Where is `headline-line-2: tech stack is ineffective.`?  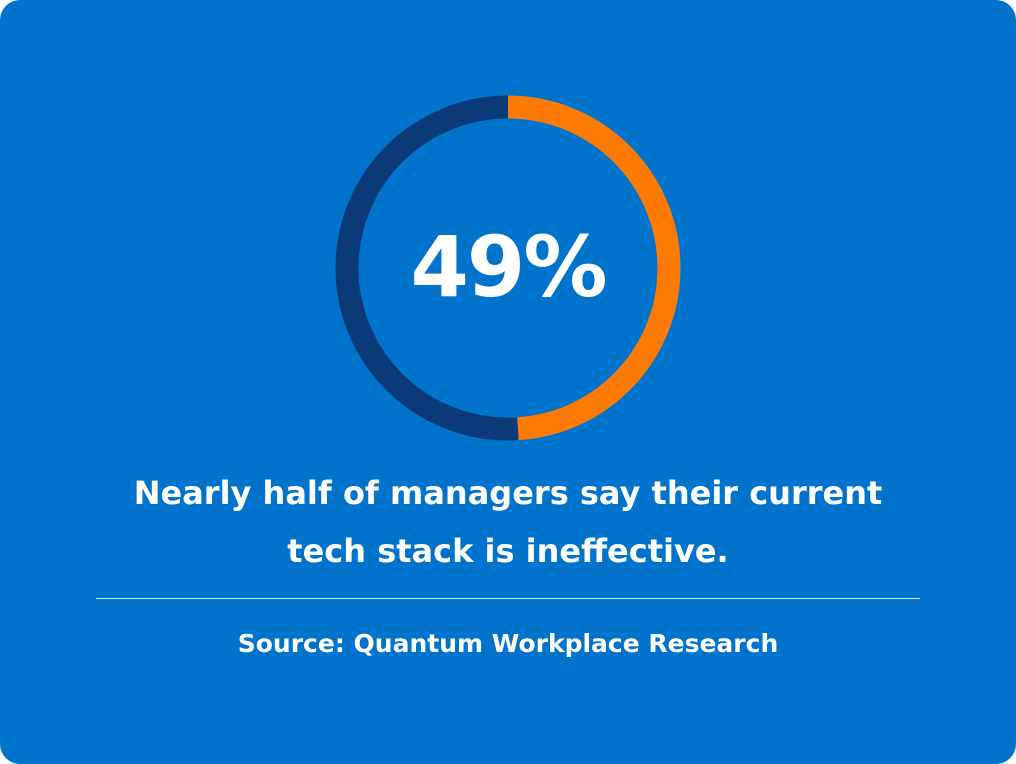
headline-line-2: tech stack is ineffective. is located at coordinates (508, 551).